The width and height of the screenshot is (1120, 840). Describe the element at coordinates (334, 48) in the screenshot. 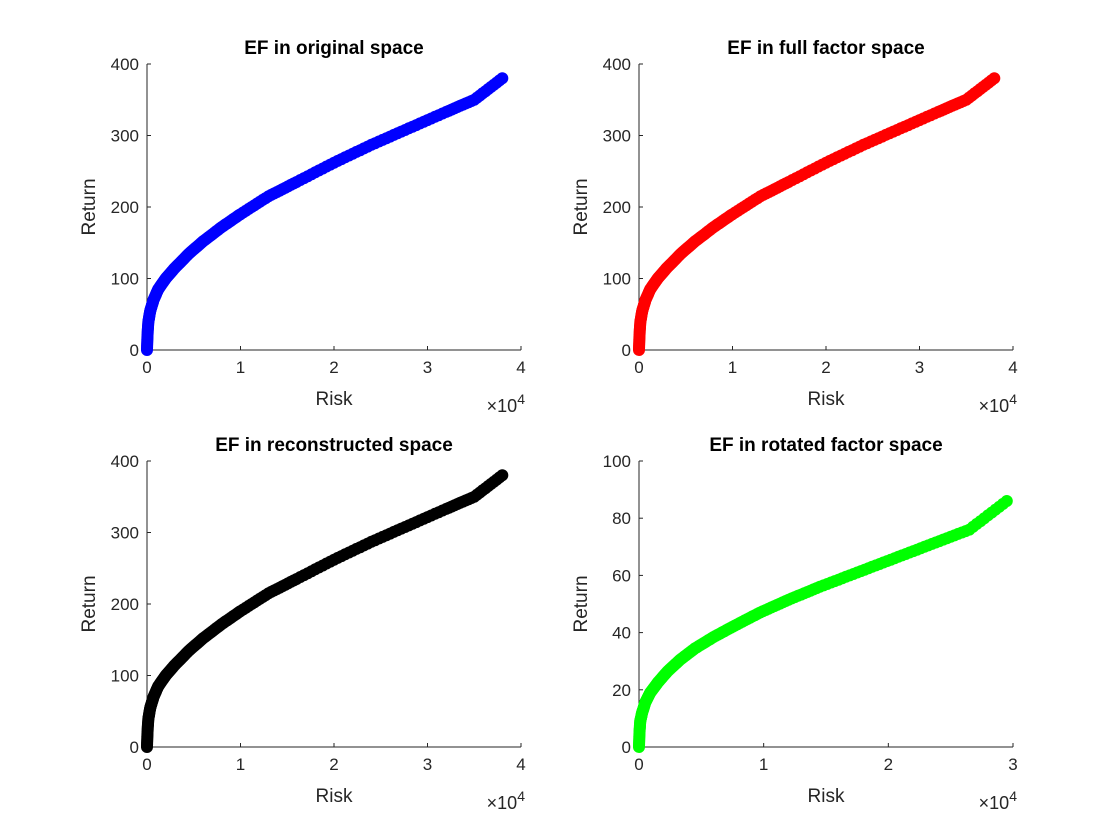

I see `chart-title: EF in original space` at that location.